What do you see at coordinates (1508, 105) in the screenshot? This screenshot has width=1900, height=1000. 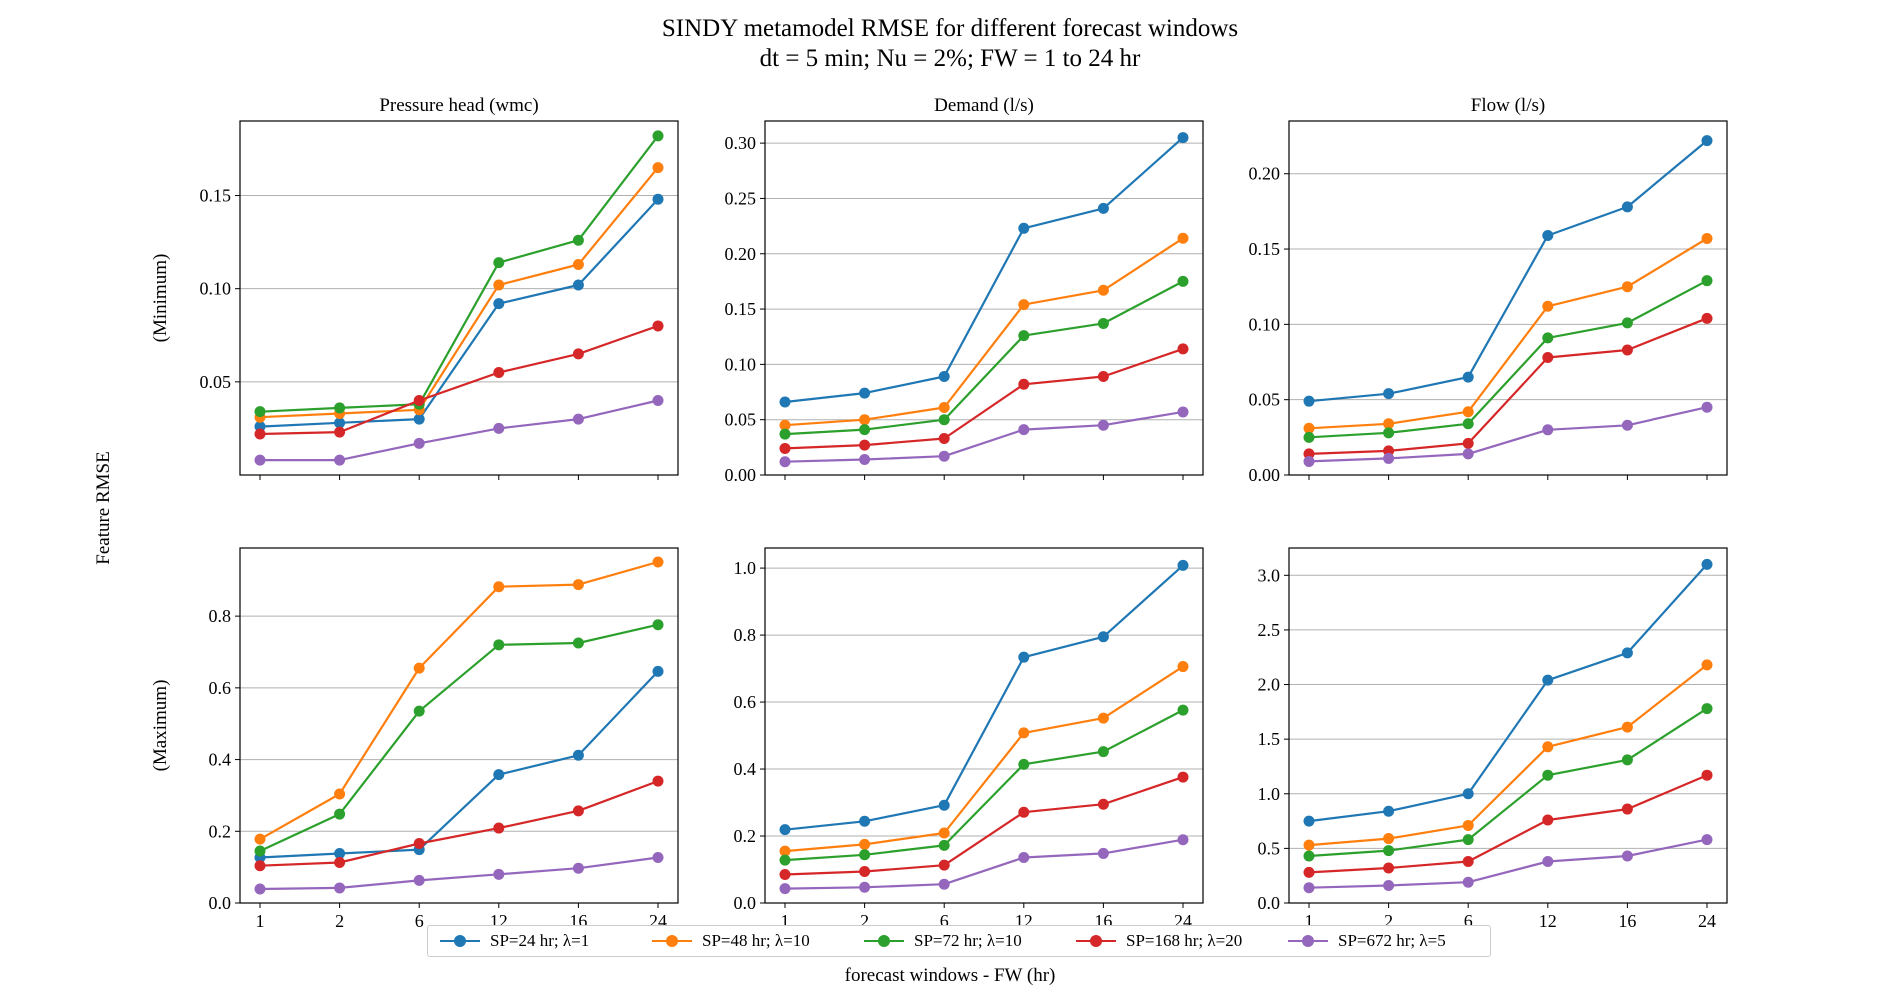 I see `subplot-title: Flow (l/s)` at bounding box center [1508, 105].